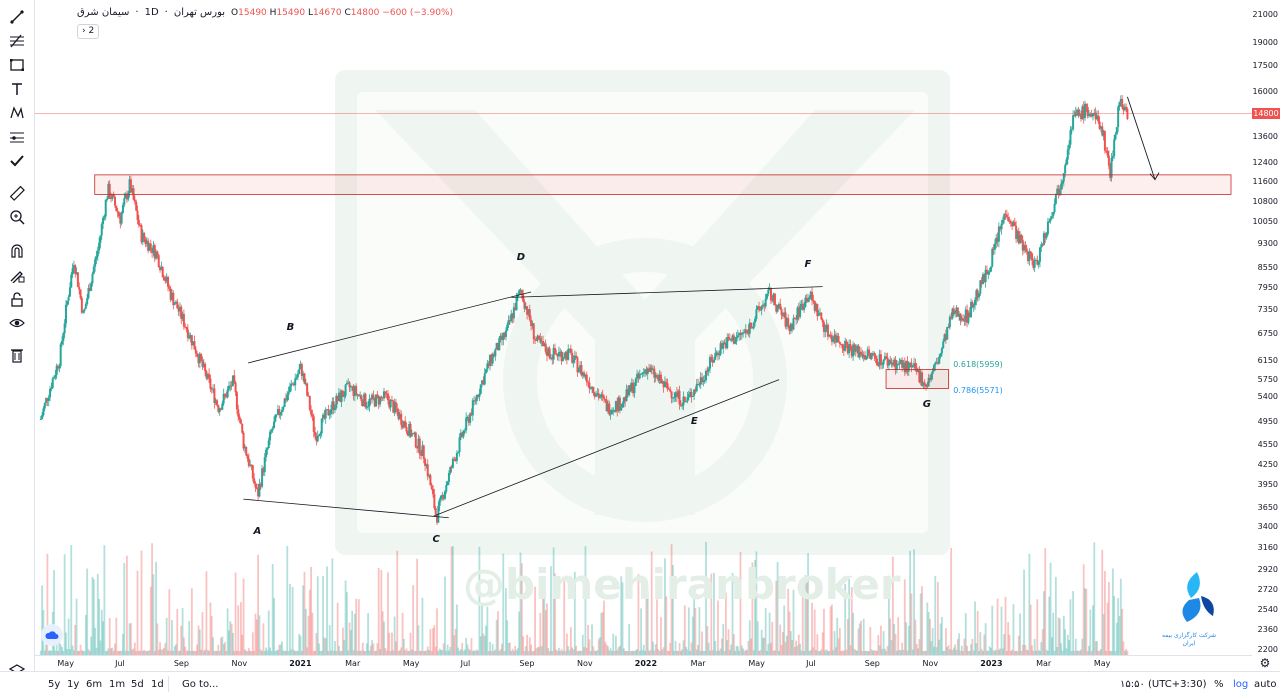 The height and width of the screenshot is (698, 1280). I want to click on trendline-icon, so click(17, 17).